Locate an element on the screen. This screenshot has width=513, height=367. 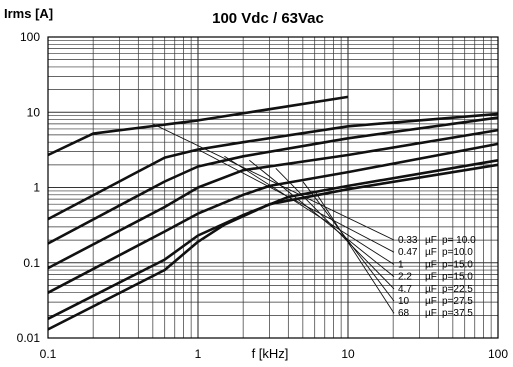
y-tick-label: 1 is located at coordinates (36, 188).